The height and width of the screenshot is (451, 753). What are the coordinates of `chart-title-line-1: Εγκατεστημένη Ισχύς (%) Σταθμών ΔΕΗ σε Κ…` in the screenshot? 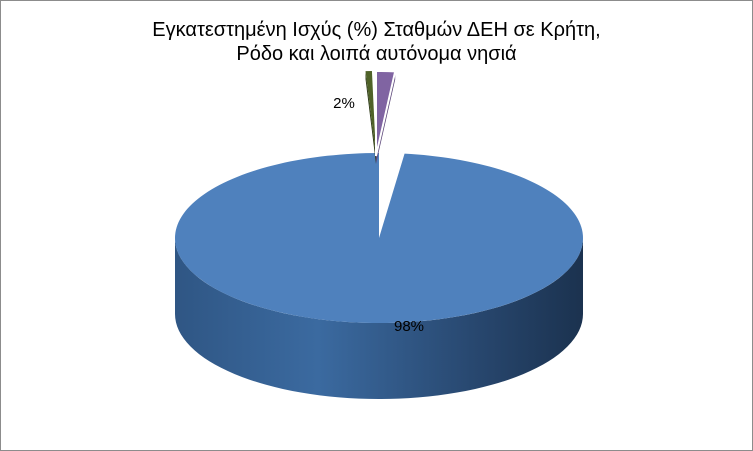 It's located at (376, 30).